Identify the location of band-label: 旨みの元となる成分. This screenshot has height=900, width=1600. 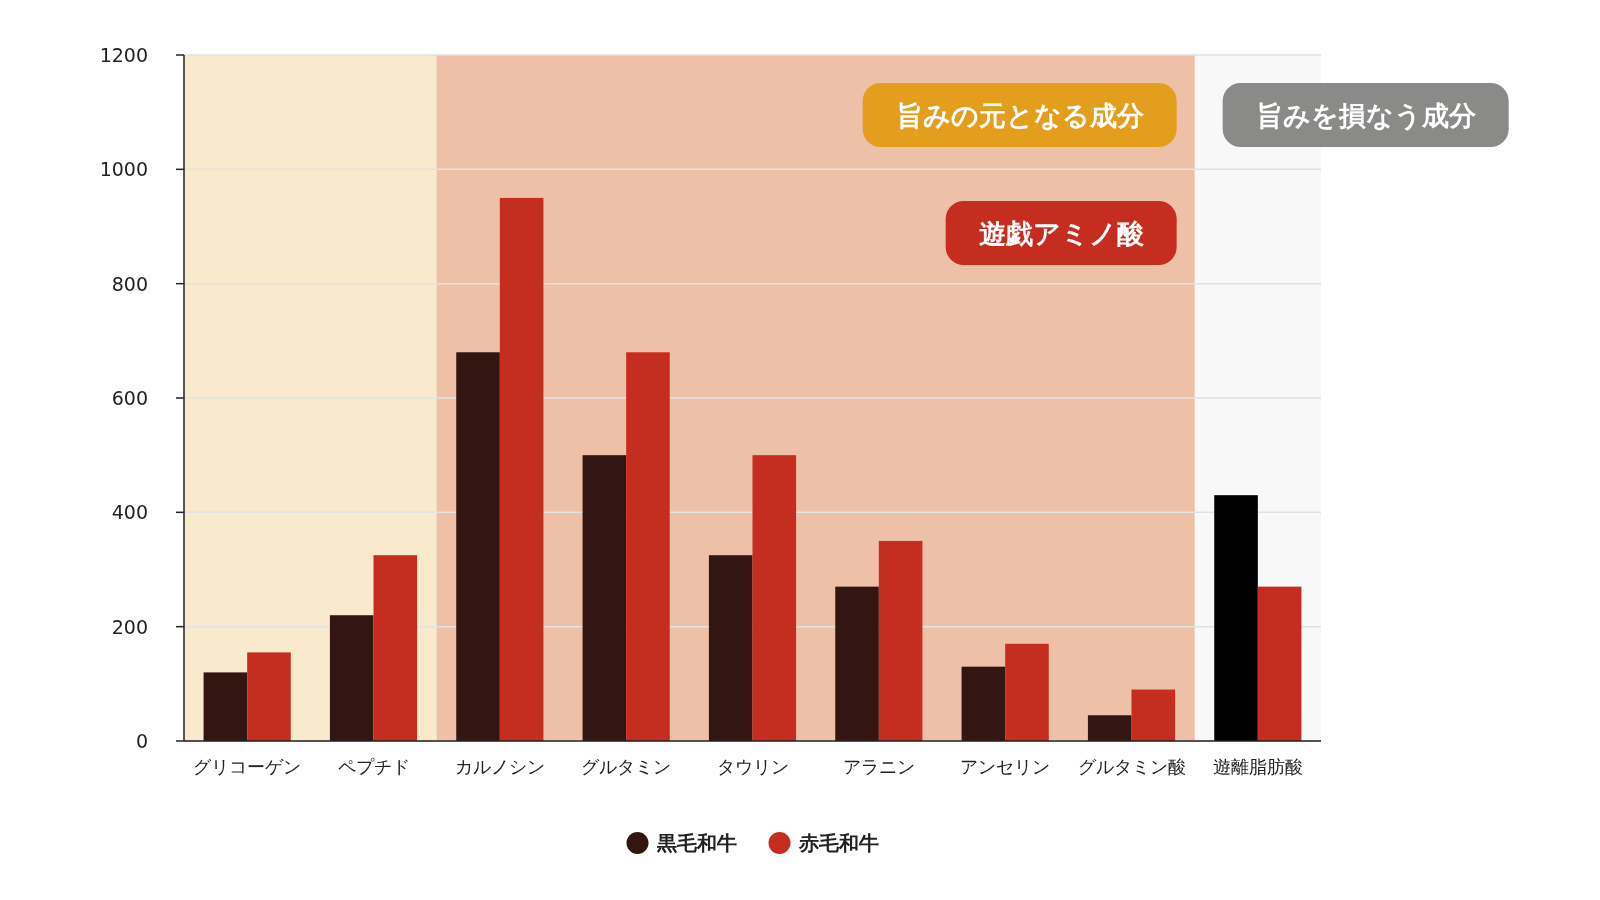
(1019, 115).